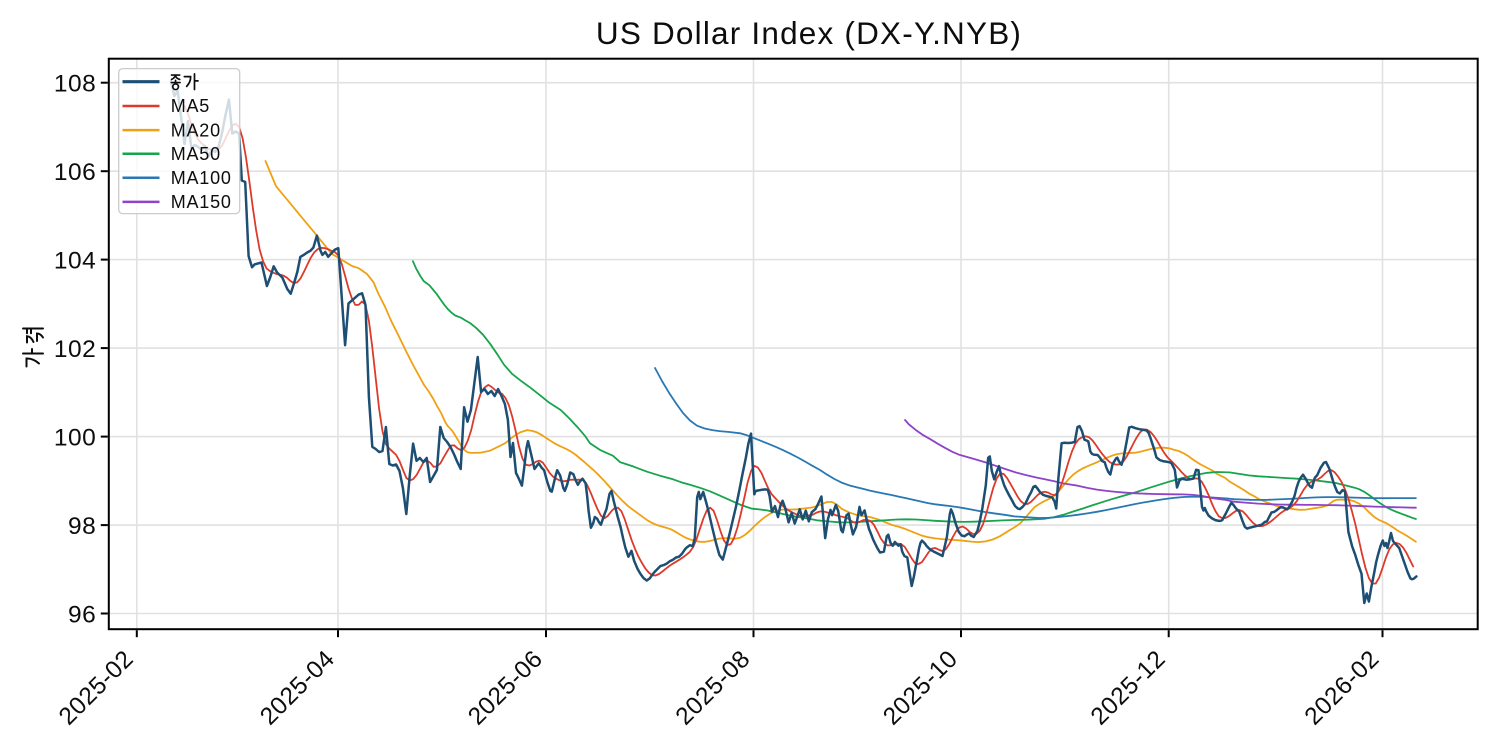  I want to click on svg-text: 98, so click(82, 526).